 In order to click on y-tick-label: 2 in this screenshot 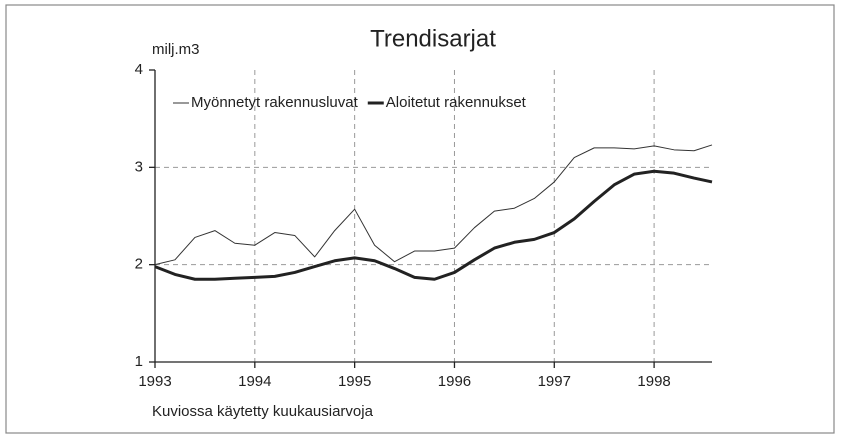, I will do `click(139, 264)`.